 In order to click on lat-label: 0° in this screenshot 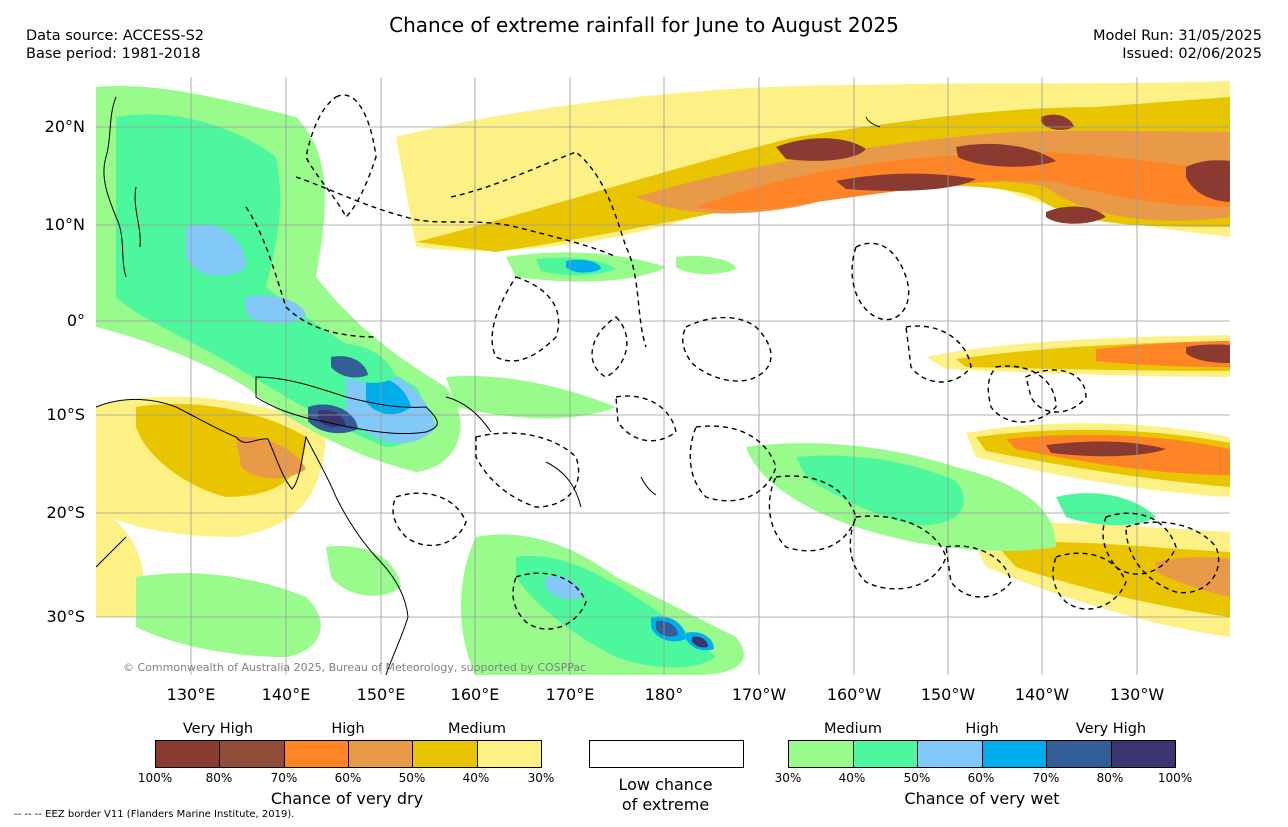, I will do `click(75, 320)`.